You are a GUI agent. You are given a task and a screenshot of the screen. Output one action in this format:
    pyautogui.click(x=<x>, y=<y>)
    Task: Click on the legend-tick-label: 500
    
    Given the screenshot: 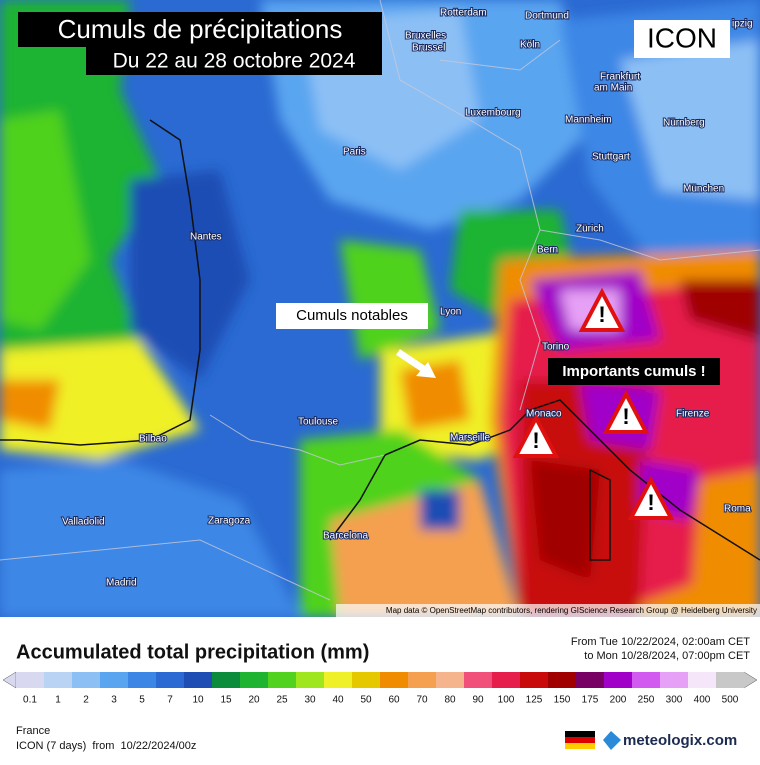 What is the action you would take?
    pyautogui.click(x=730, y=700)
    